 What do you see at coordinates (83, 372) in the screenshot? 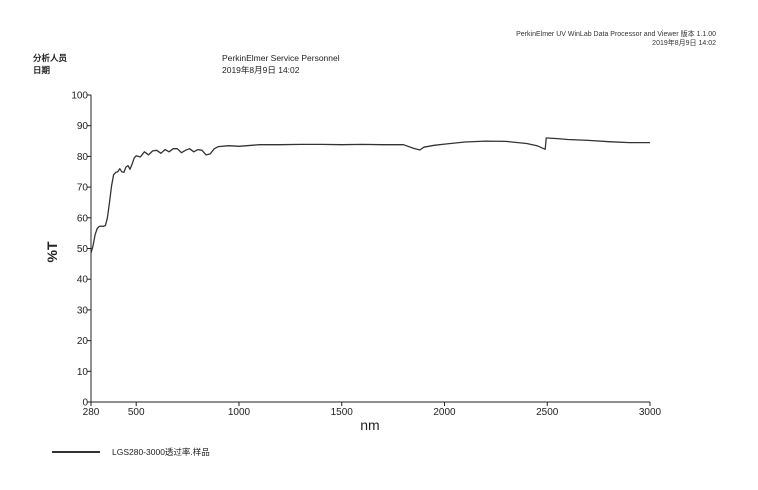
I see `y-tick-label: 10` at bounding box center [83, 372].